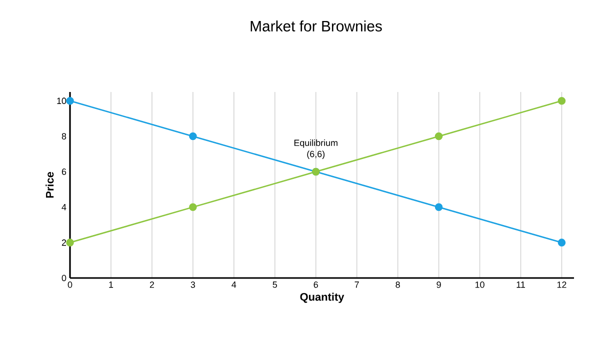 This screenshot has width=594, height=342. What do you see at coordinates (111, 285) in the screenshot?
I see `x-tick-label: 1` at bounding box center [111, 285].